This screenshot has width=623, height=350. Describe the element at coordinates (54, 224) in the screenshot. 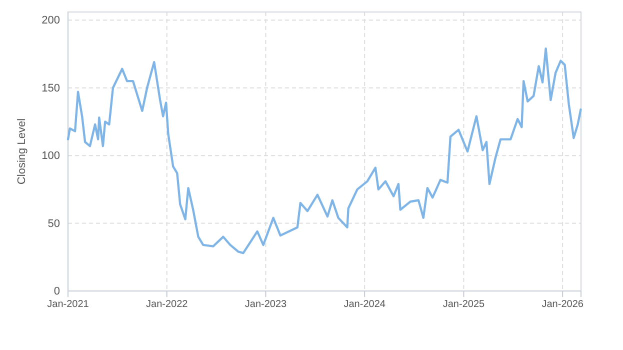

I see `y-tick-label: 50` at that location.